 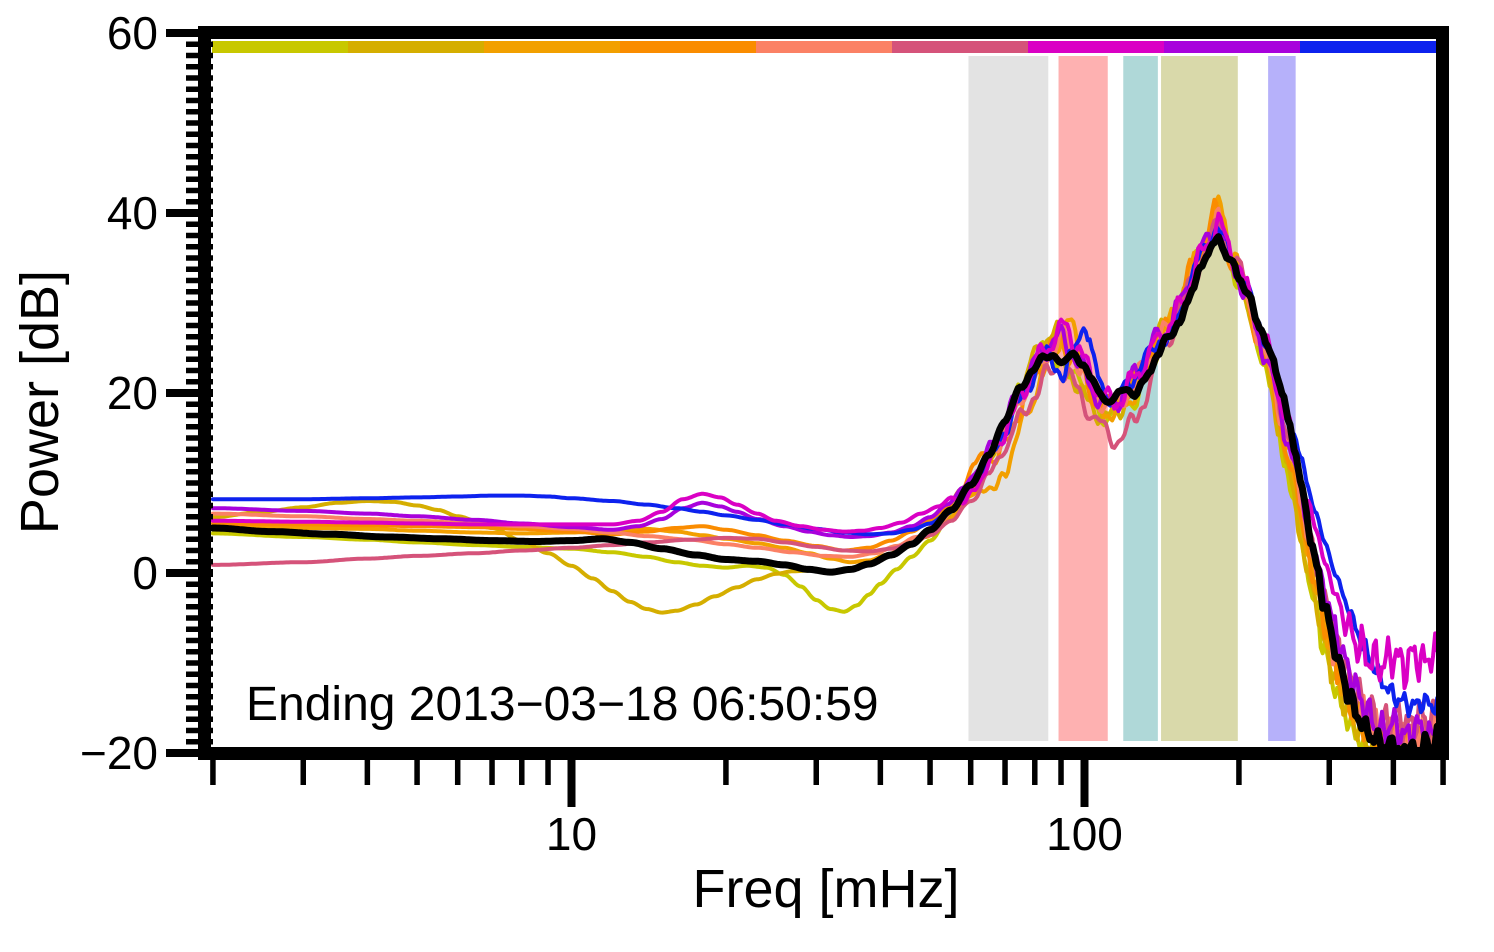 What do you see at coordinates (562, 704) in the screenshot?
I see `ending-timestamp: Ending 2013−03−18 06:50:59` at bounding box center [562, 704].